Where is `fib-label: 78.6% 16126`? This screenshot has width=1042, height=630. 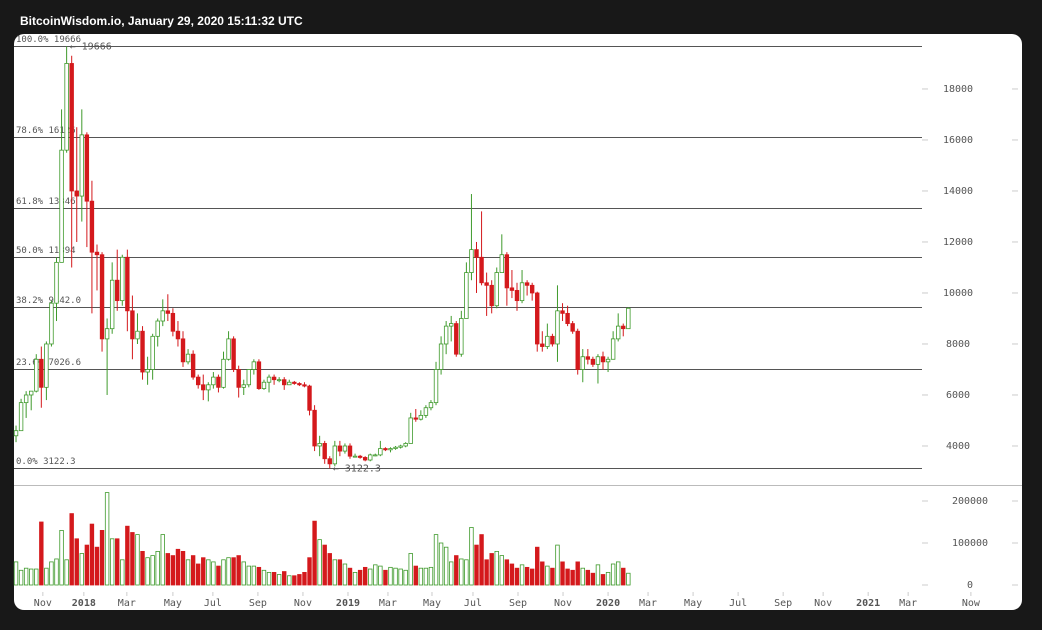 fib-label: 78.6% 16126 is located at coordinates (46, 131).